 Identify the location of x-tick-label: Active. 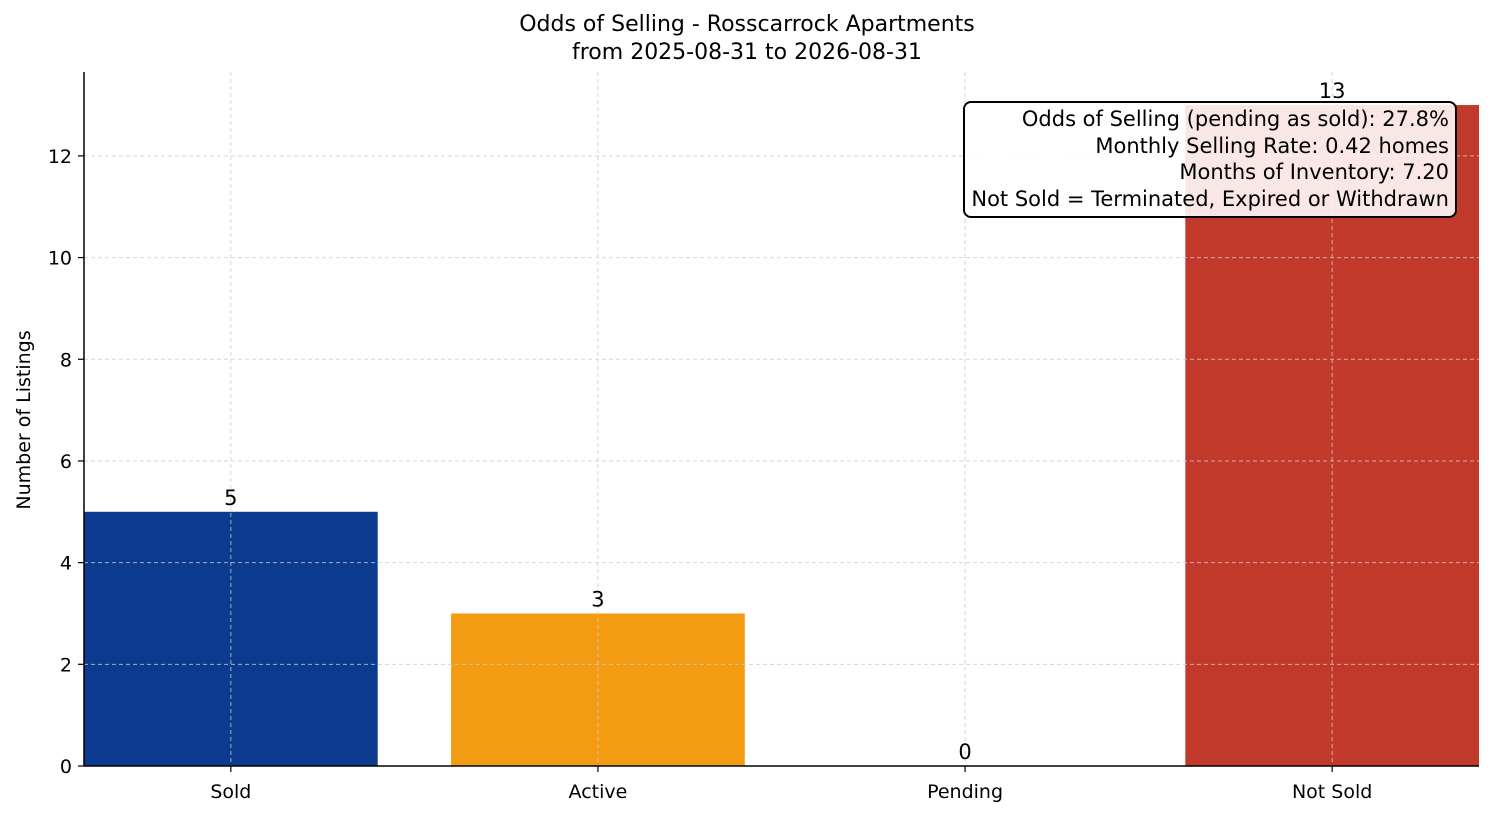
(598, 792).